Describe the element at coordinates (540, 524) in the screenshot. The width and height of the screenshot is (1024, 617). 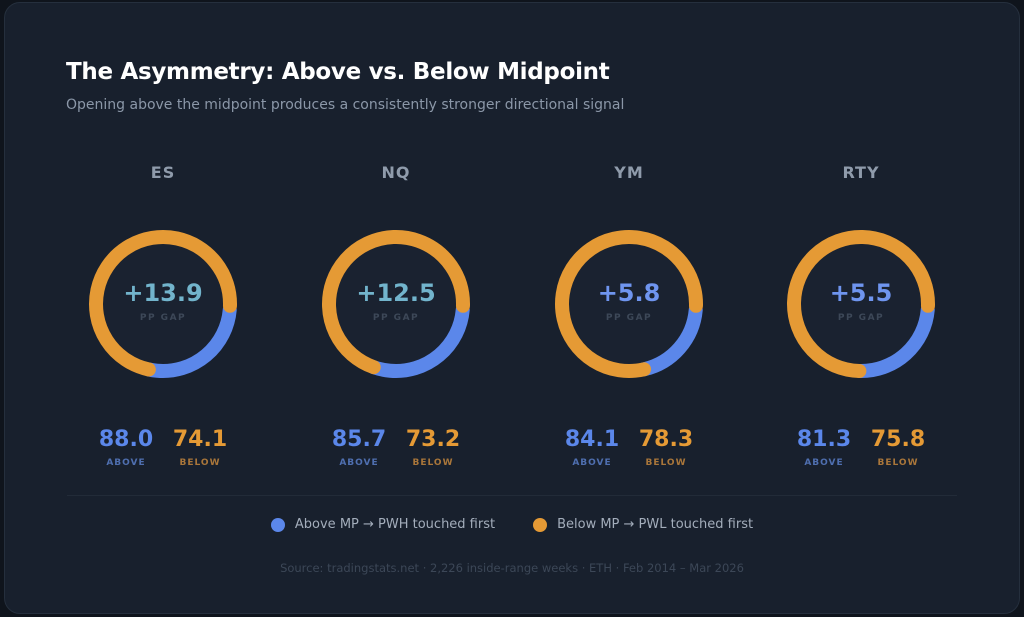
I see `legend-dot-below` at that location.